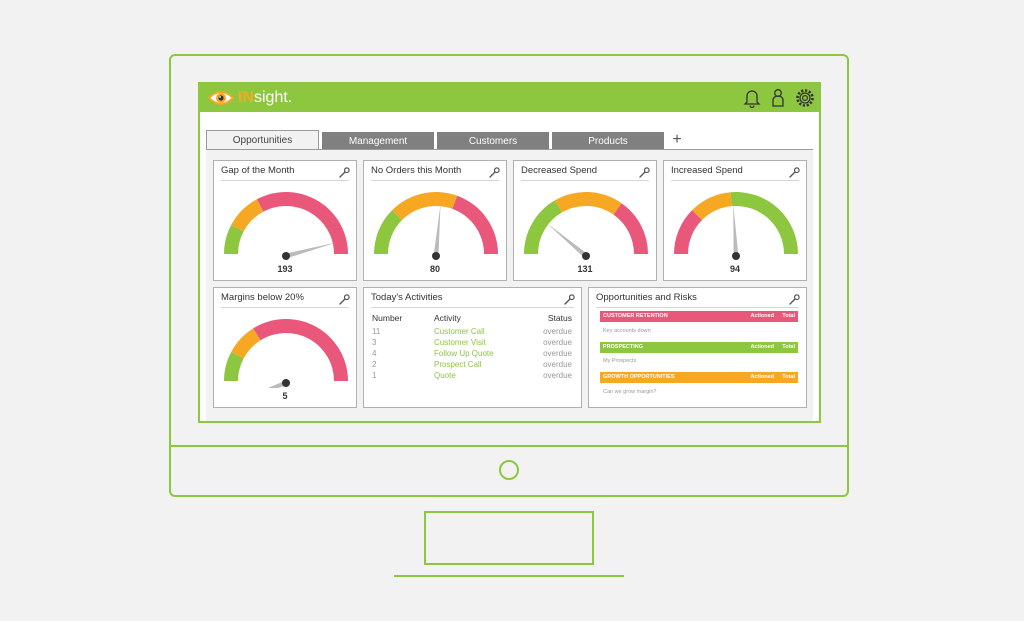 This screenshot has width=1024, height=621. I want to click on card-title: No Orders this Month, so click(416, 170).